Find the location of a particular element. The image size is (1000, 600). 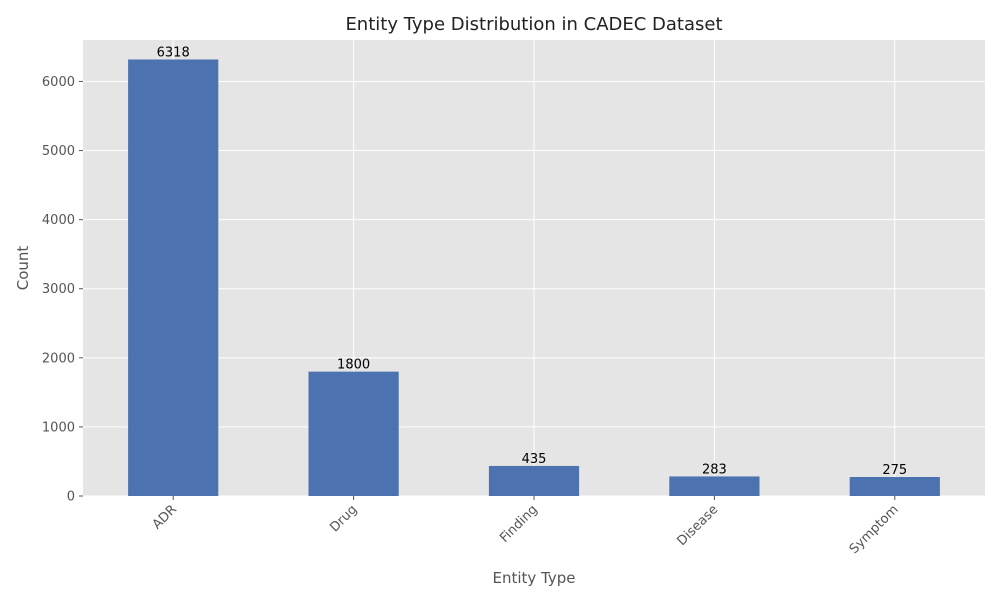

data-label: 1800 is located at coordinates (353, 365).